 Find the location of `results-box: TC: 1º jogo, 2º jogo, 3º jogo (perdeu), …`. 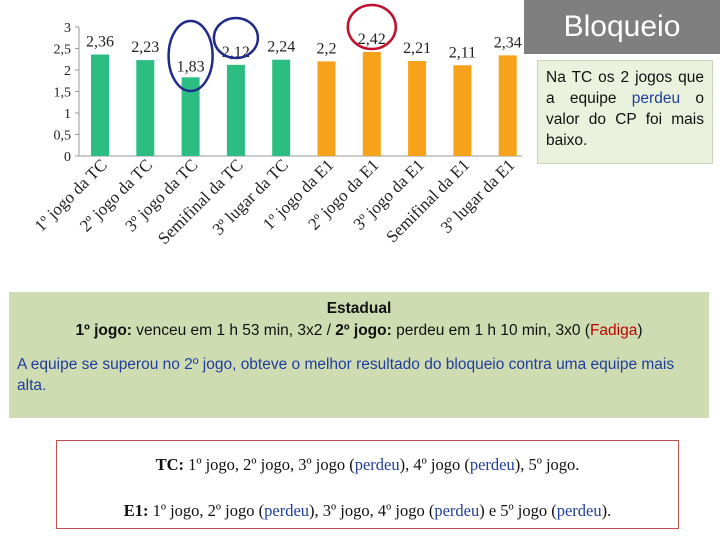

results-box: TC: 1º jogo, 2º jogo, 3º jogo (perdeu), … is located at coordinates (367, 484).